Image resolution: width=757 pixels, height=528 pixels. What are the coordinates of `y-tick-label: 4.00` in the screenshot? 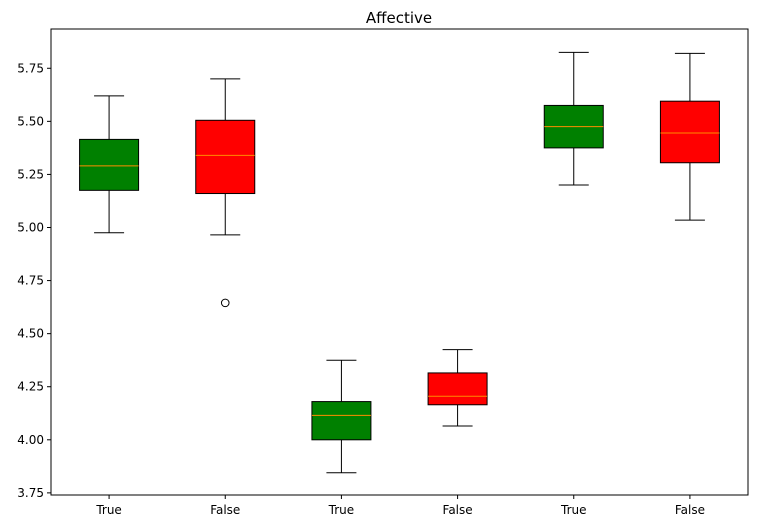 It's located at (30, 440).